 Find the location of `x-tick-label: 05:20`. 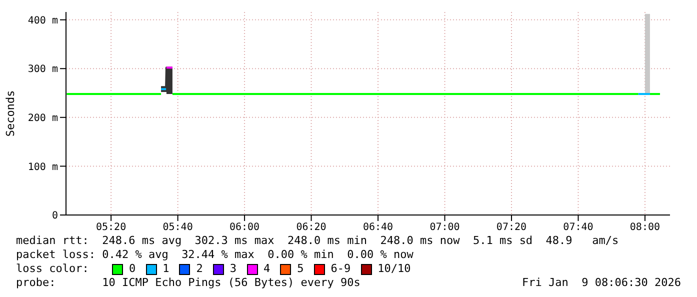

x-tick-label: 05:20 is located at coordinates (111, 228).